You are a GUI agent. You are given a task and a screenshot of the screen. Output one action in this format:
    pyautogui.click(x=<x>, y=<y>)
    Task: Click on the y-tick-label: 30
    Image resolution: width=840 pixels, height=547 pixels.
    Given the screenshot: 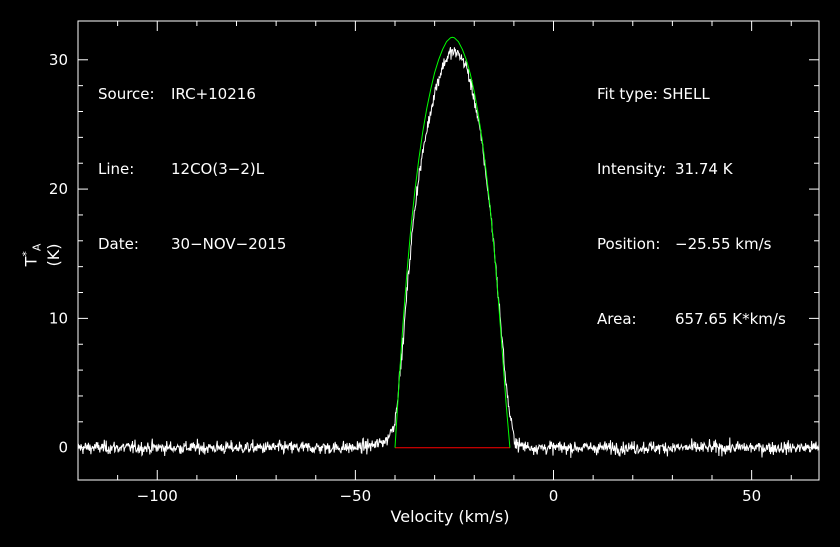 What is the action you would take?
    pyautogui.click(x=58, y=60)
    